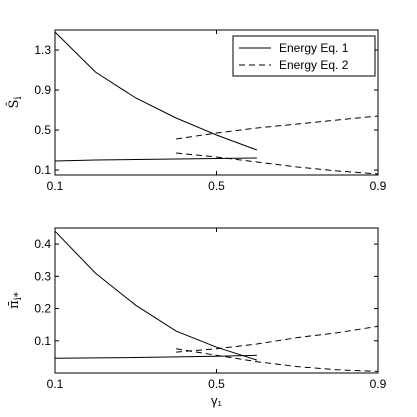 This screenshot has height=417, width=417. I want to click on y-tick-label: 0.9, so click(42, 90).